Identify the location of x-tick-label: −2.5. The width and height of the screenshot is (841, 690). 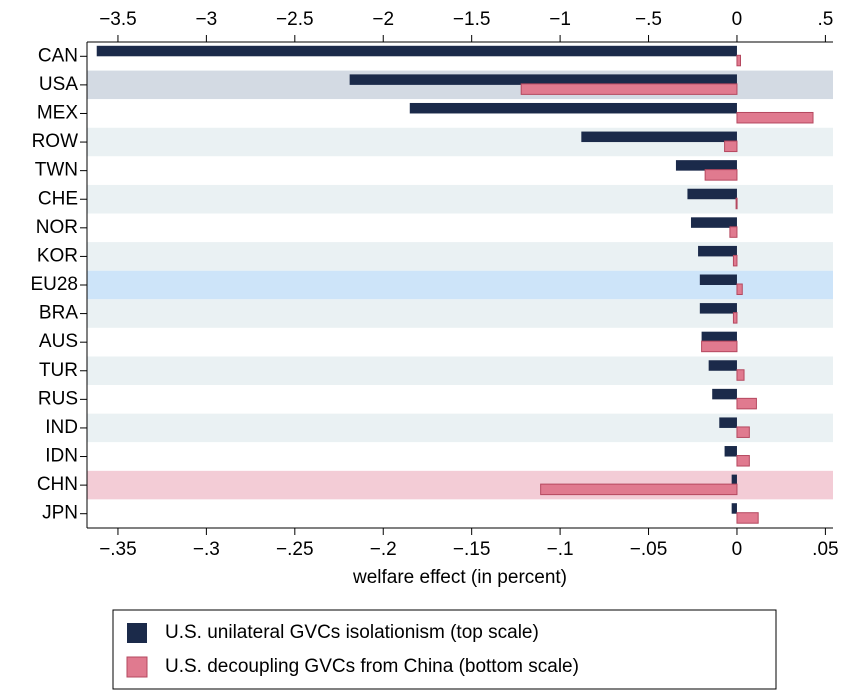
(295, 19).